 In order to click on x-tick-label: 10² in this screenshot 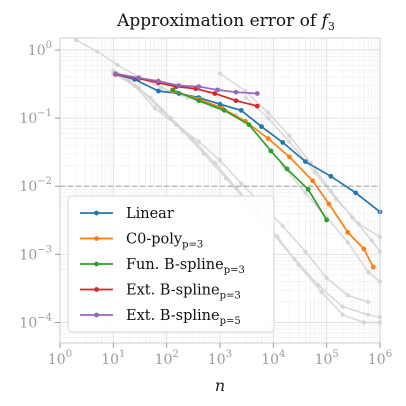, I will do `click(167, 358)`.